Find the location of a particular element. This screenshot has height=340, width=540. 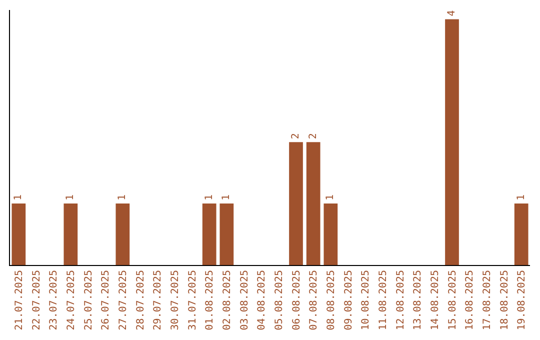

x-tick-label: 29.07.2025 is located at coordinates (158, 300).